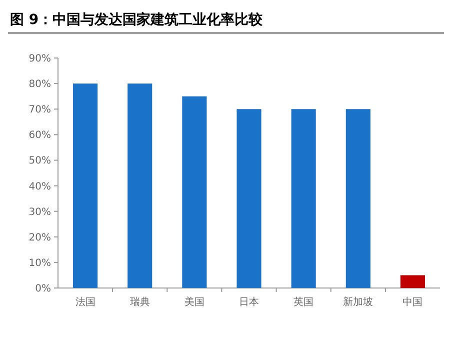  Describe the element at coordinates (43, 289) in the screenshot. I see `y-tick-label: 0%` at that location.